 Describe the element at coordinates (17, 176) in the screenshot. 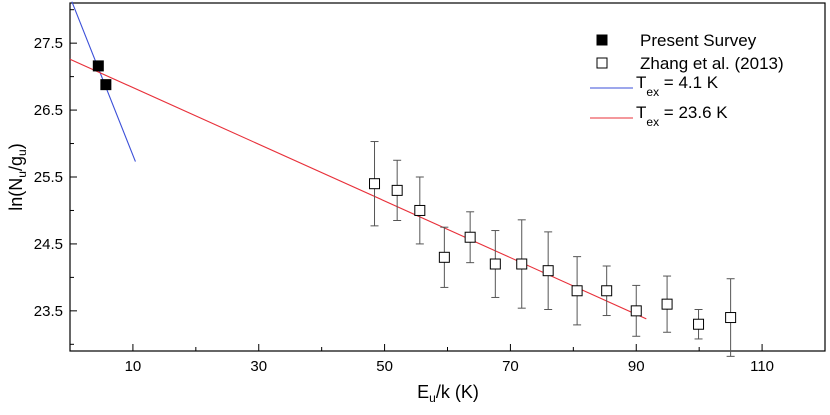

I see `y-axis-title: ln(Nu/gu)` at that location.